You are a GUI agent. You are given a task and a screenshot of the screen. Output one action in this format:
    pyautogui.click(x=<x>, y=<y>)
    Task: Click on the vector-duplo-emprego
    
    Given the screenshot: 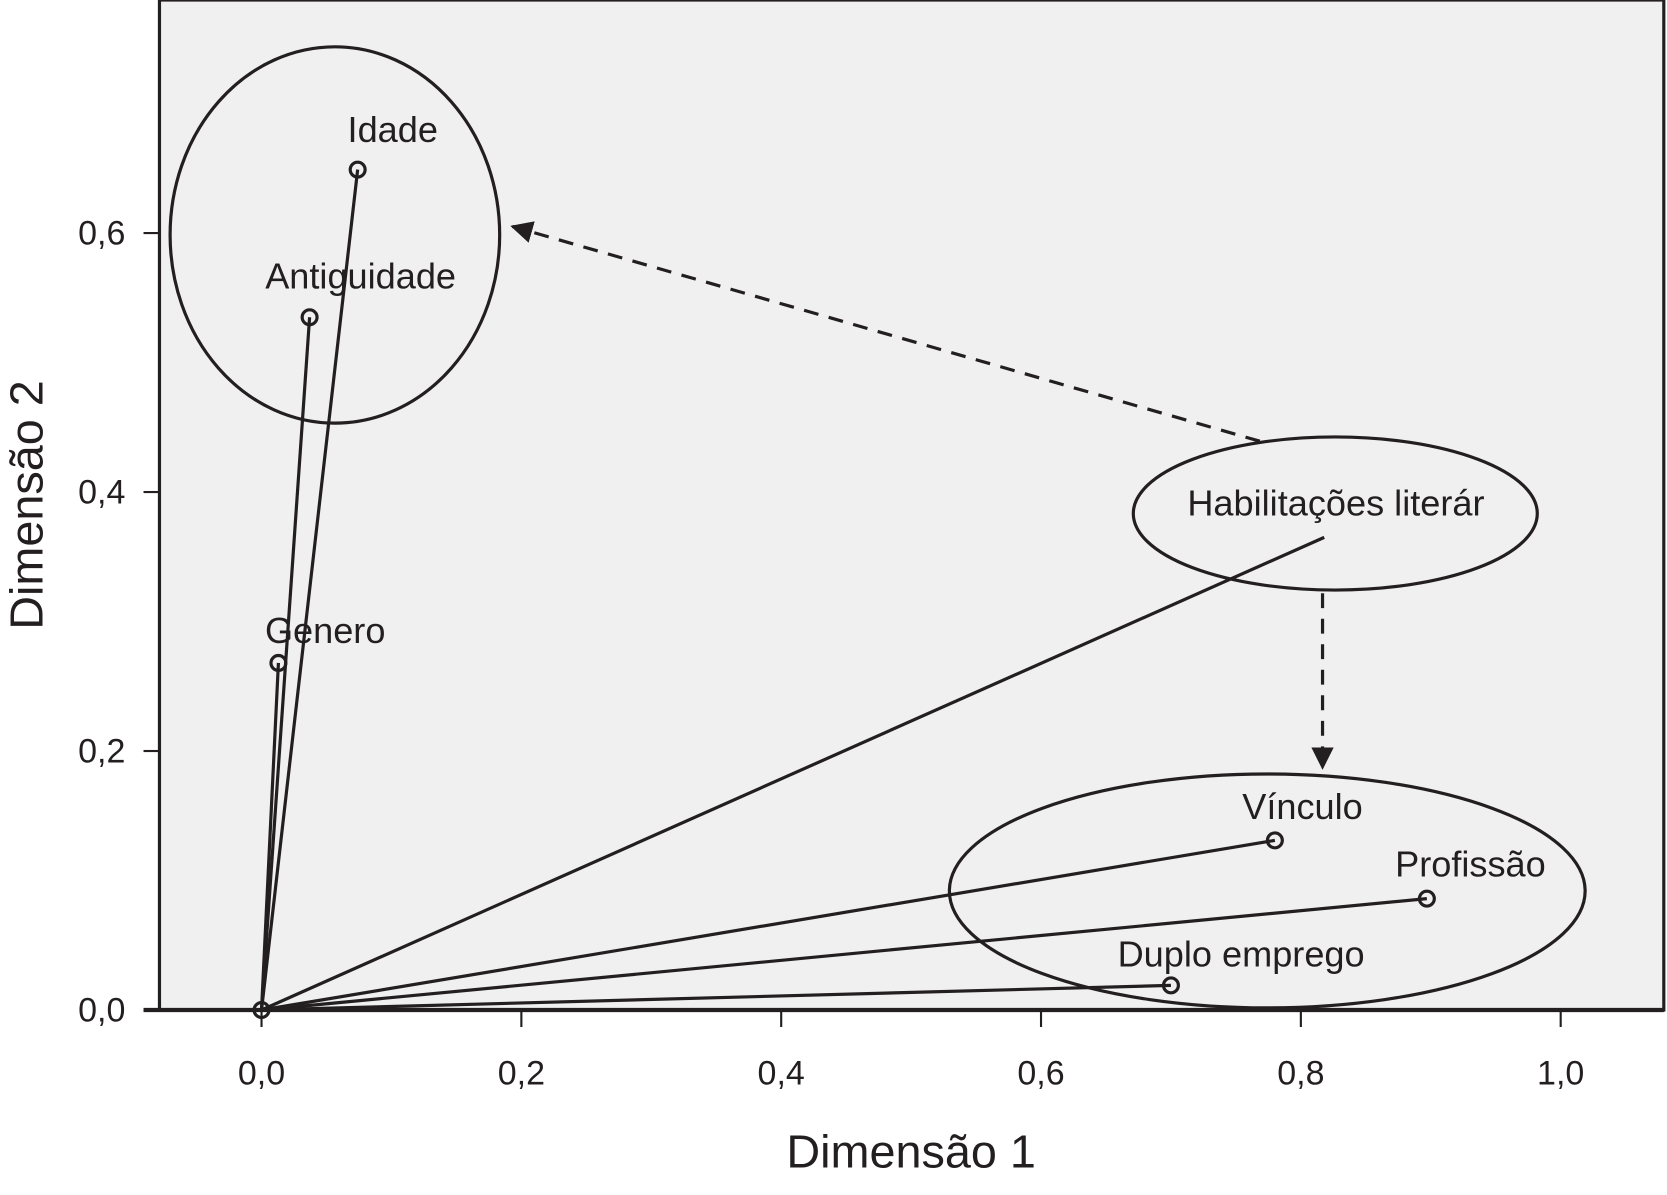 What is the action you would take?
    pyautogui.click(x=716, y=997)
    